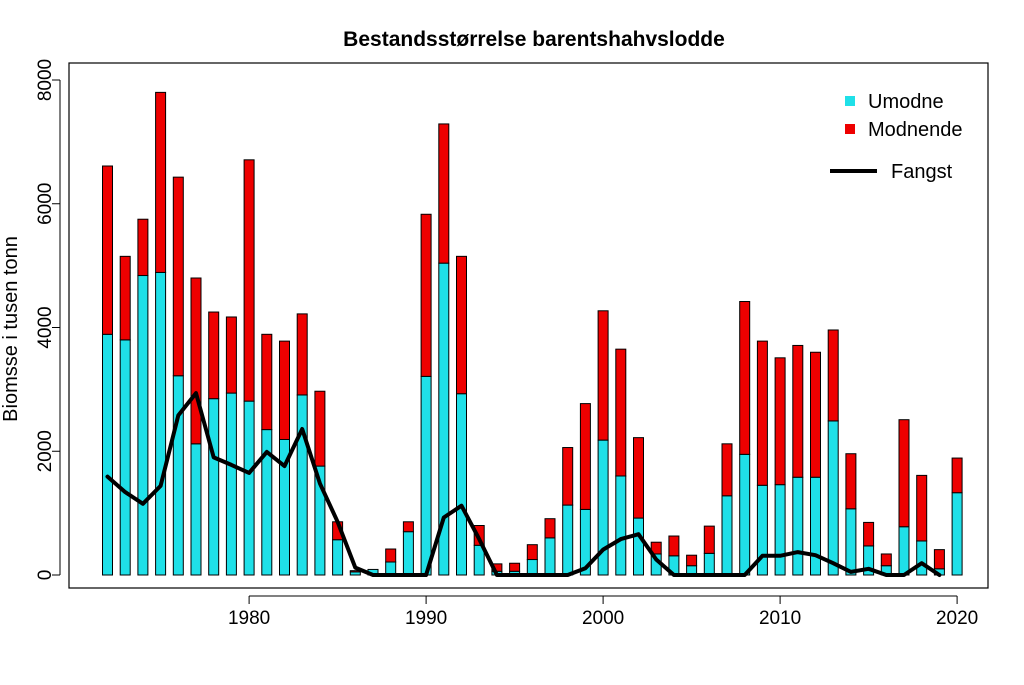  I want to click on x-axis: 1980 1990 2000 2010 2020, so click(603, 612).